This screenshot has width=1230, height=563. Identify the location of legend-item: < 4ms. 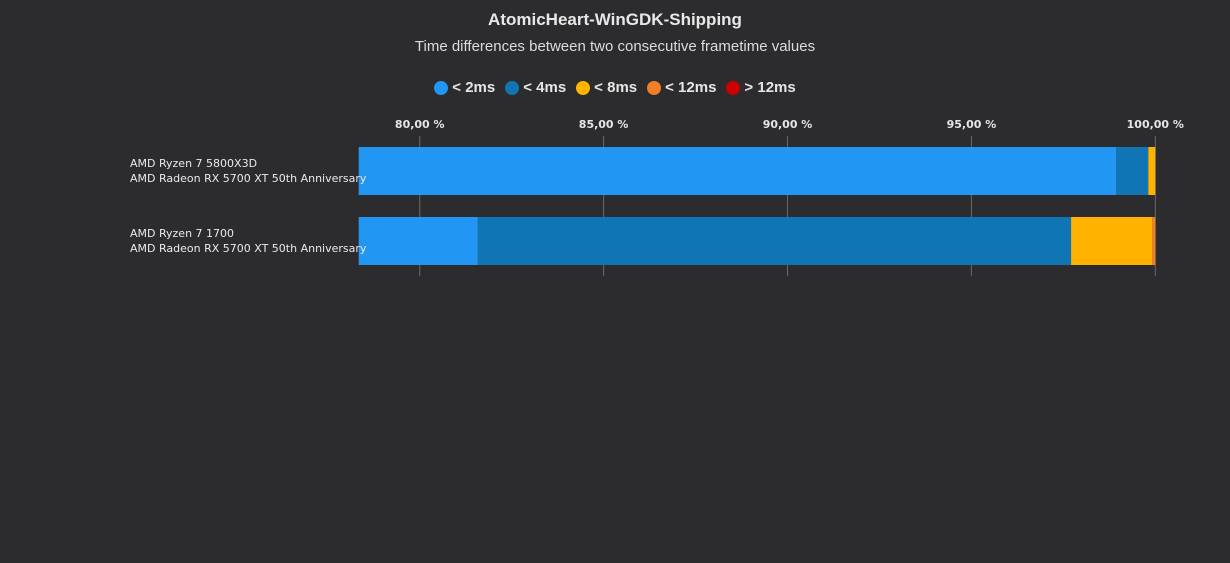
(535, 87).